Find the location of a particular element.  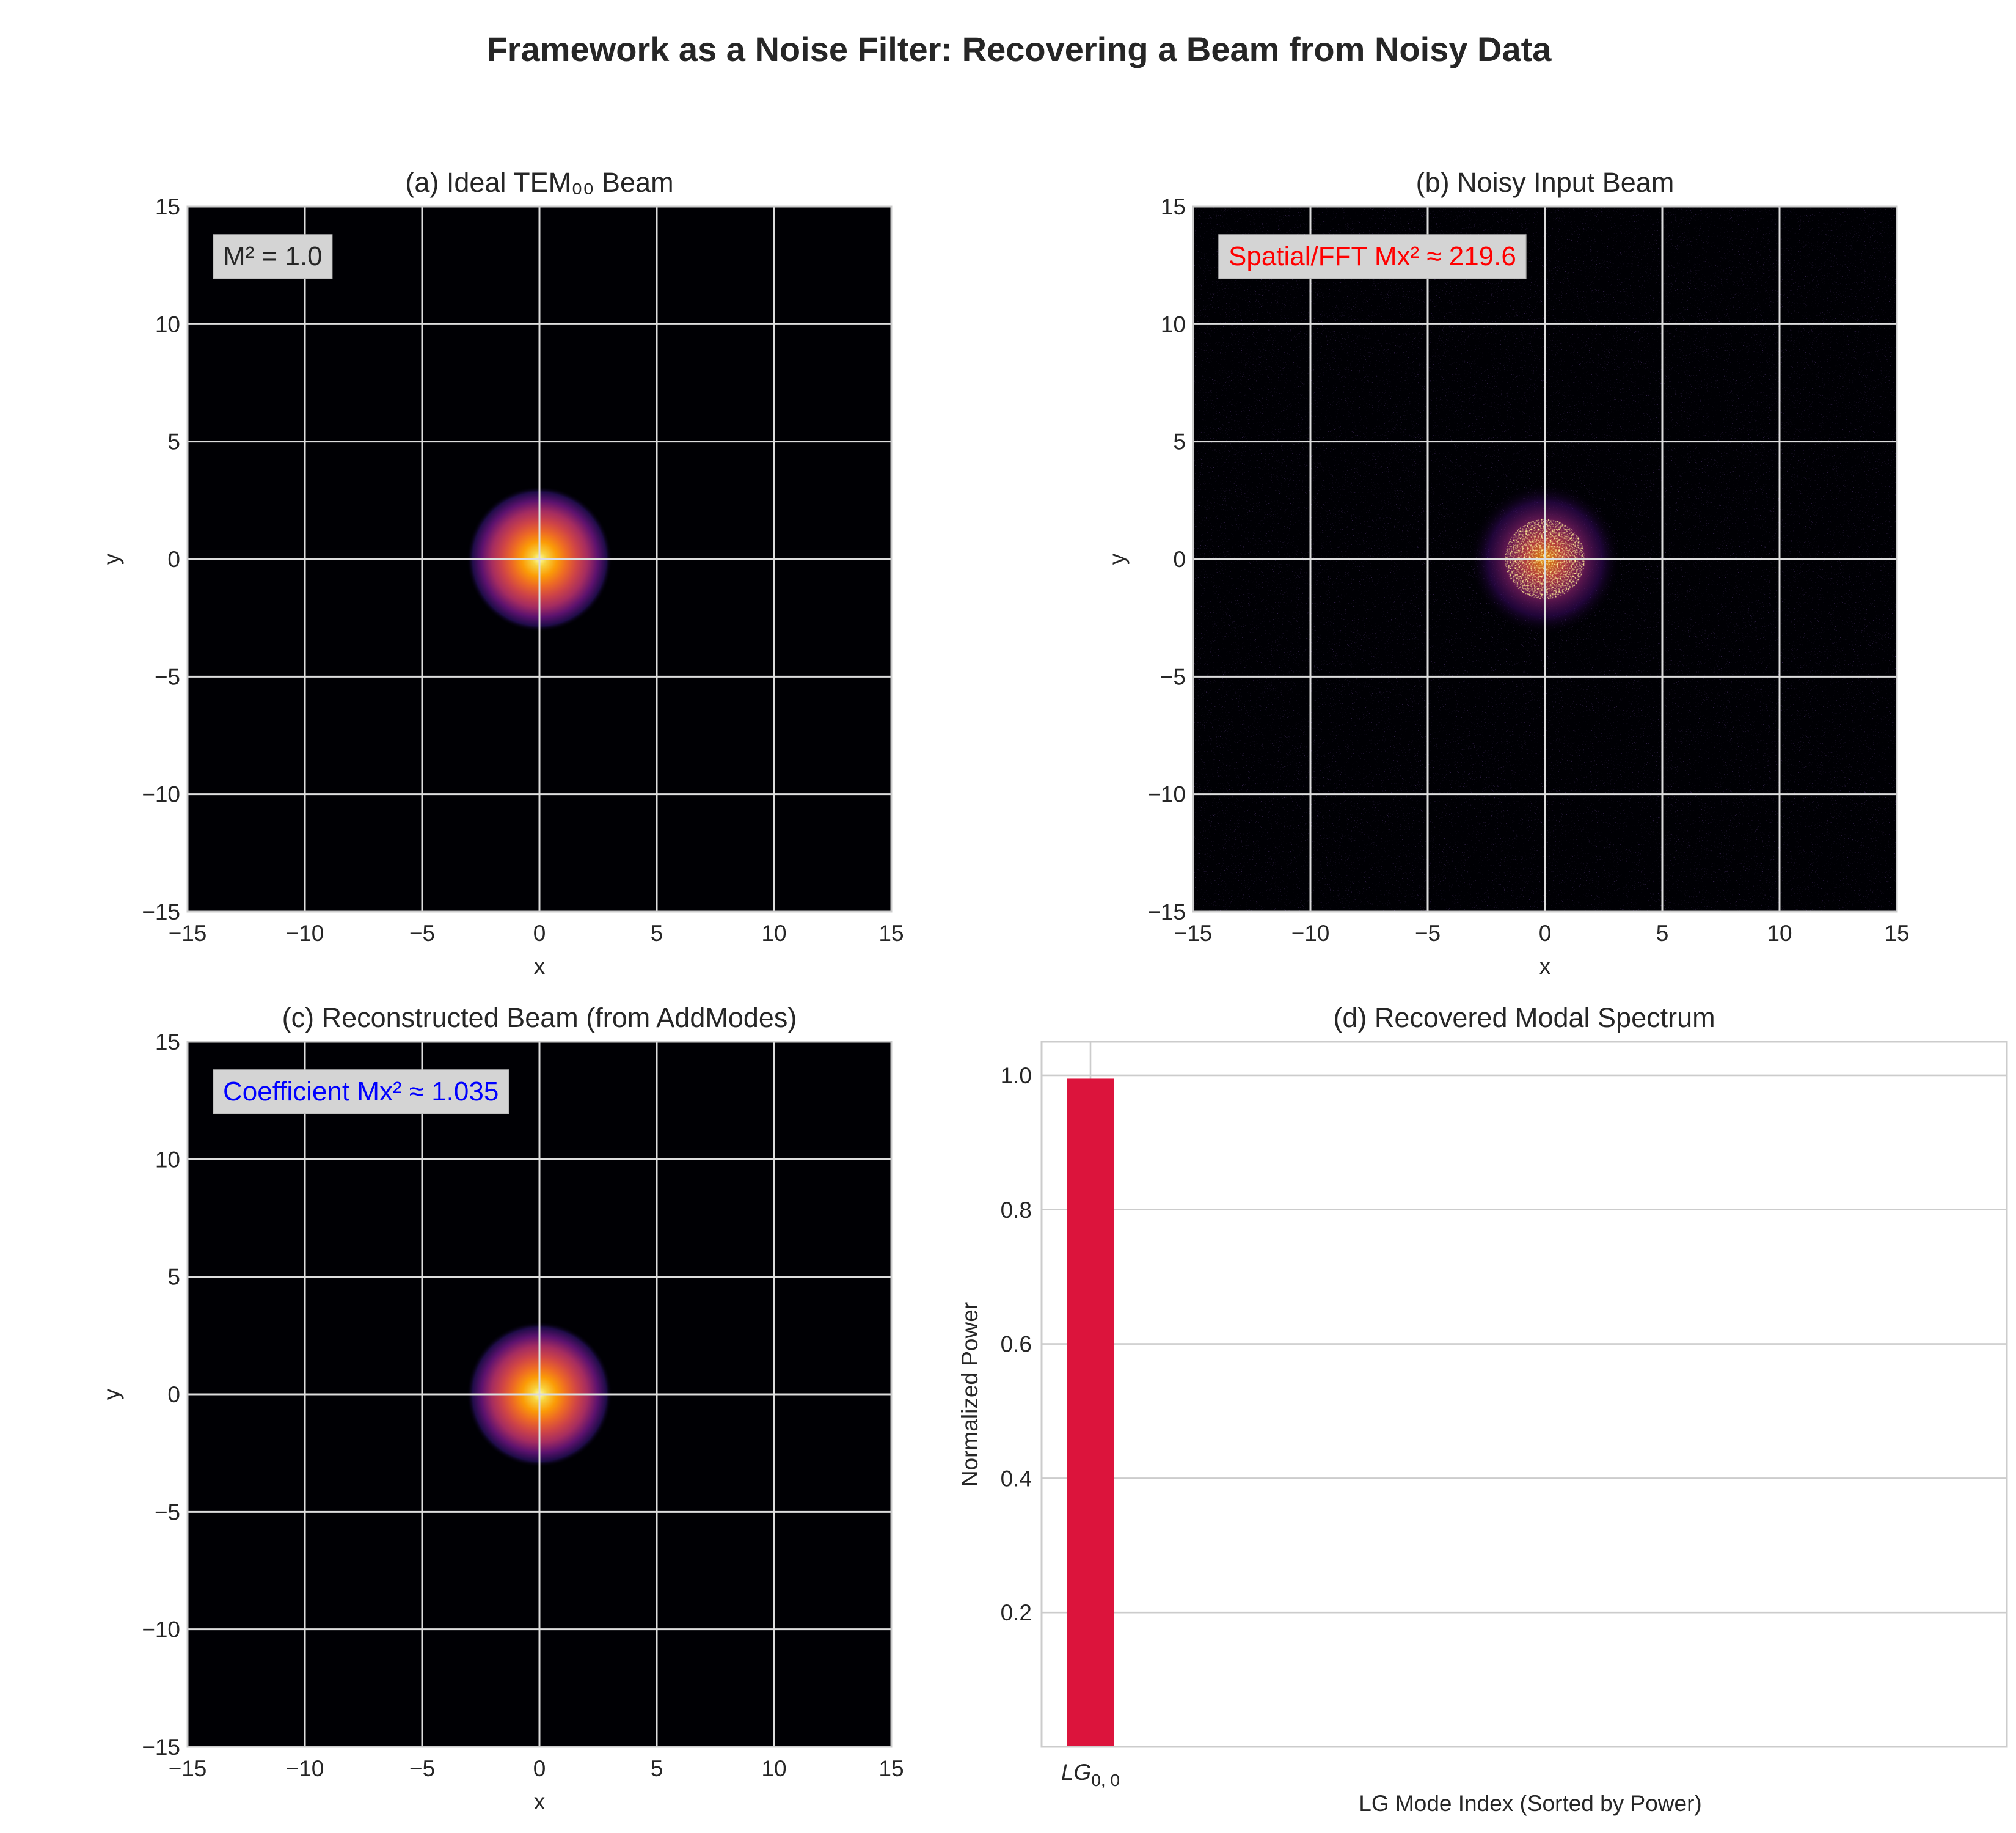

panel-title: (a) Ideal TEM₀₀ Beam is located at coordinates (539, 182).